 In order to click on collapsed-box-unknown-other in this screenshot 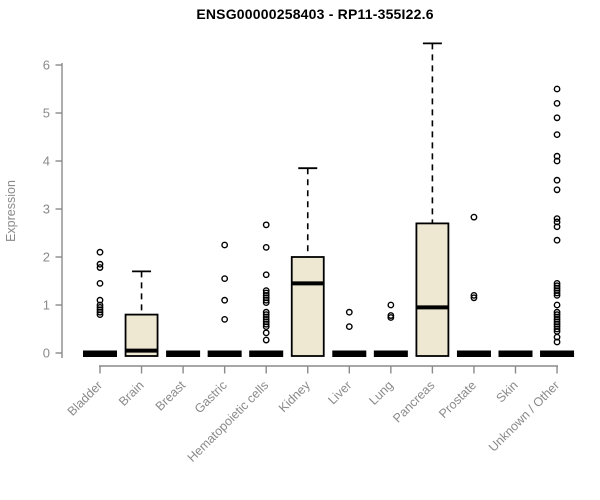, I will do `click(557, 353)`.